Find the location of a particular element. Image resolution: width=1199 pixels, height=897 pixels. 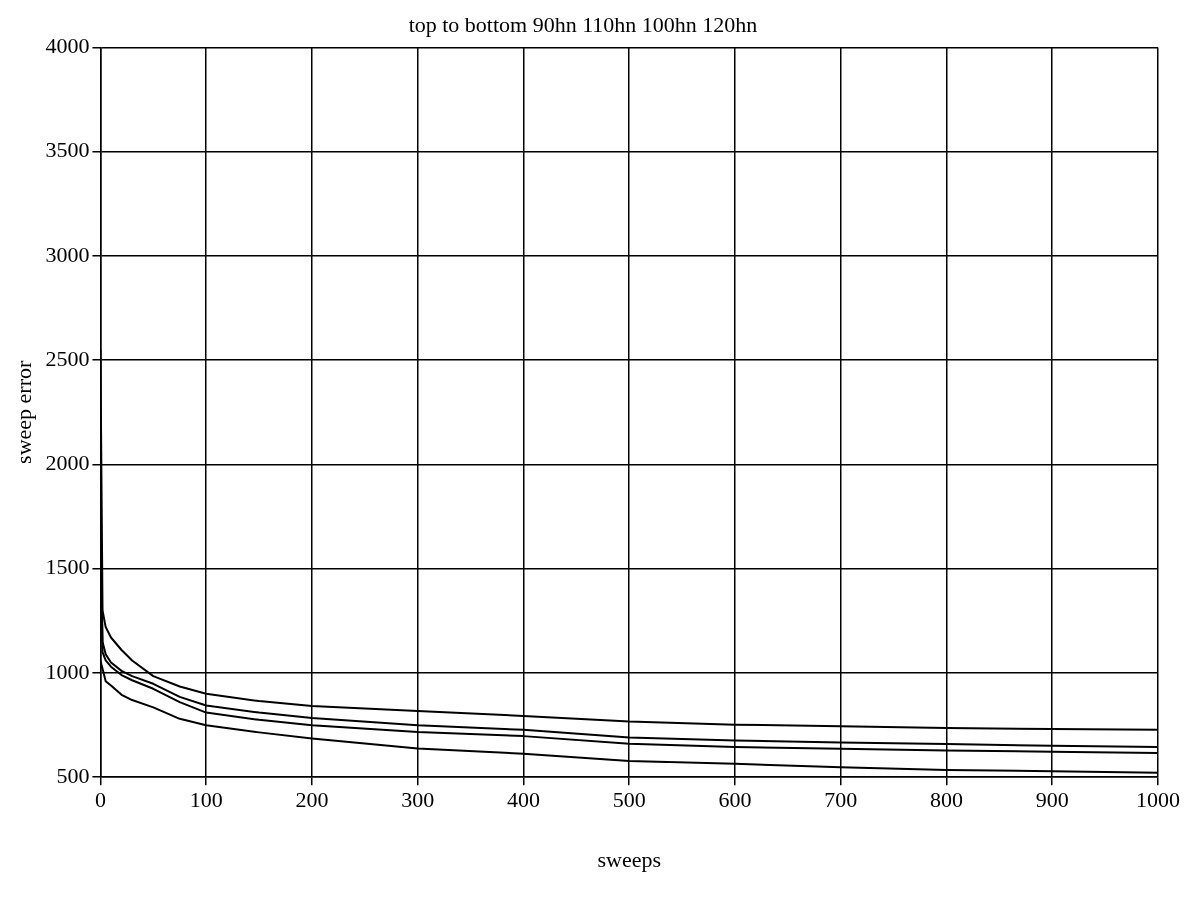

x-tick-label: 200 is located at coordinates (312, 800).